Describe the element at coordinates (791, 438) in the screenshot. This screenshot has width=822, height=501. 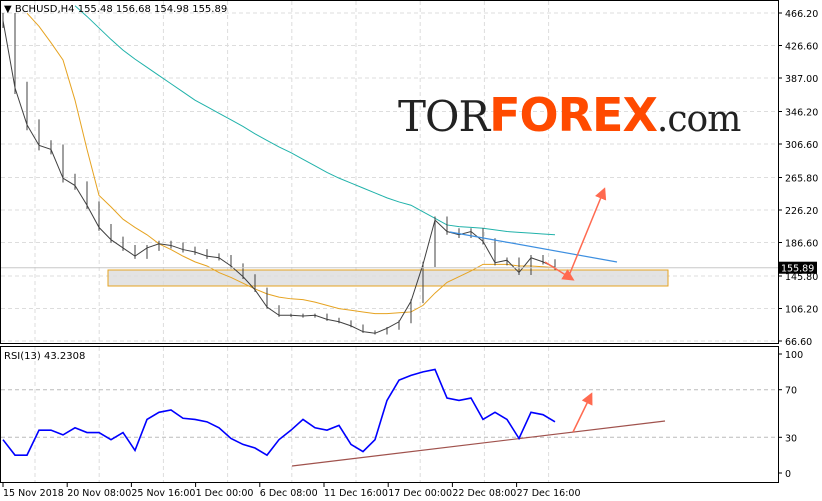
I see `rsi-tick-label: 30` at that location.